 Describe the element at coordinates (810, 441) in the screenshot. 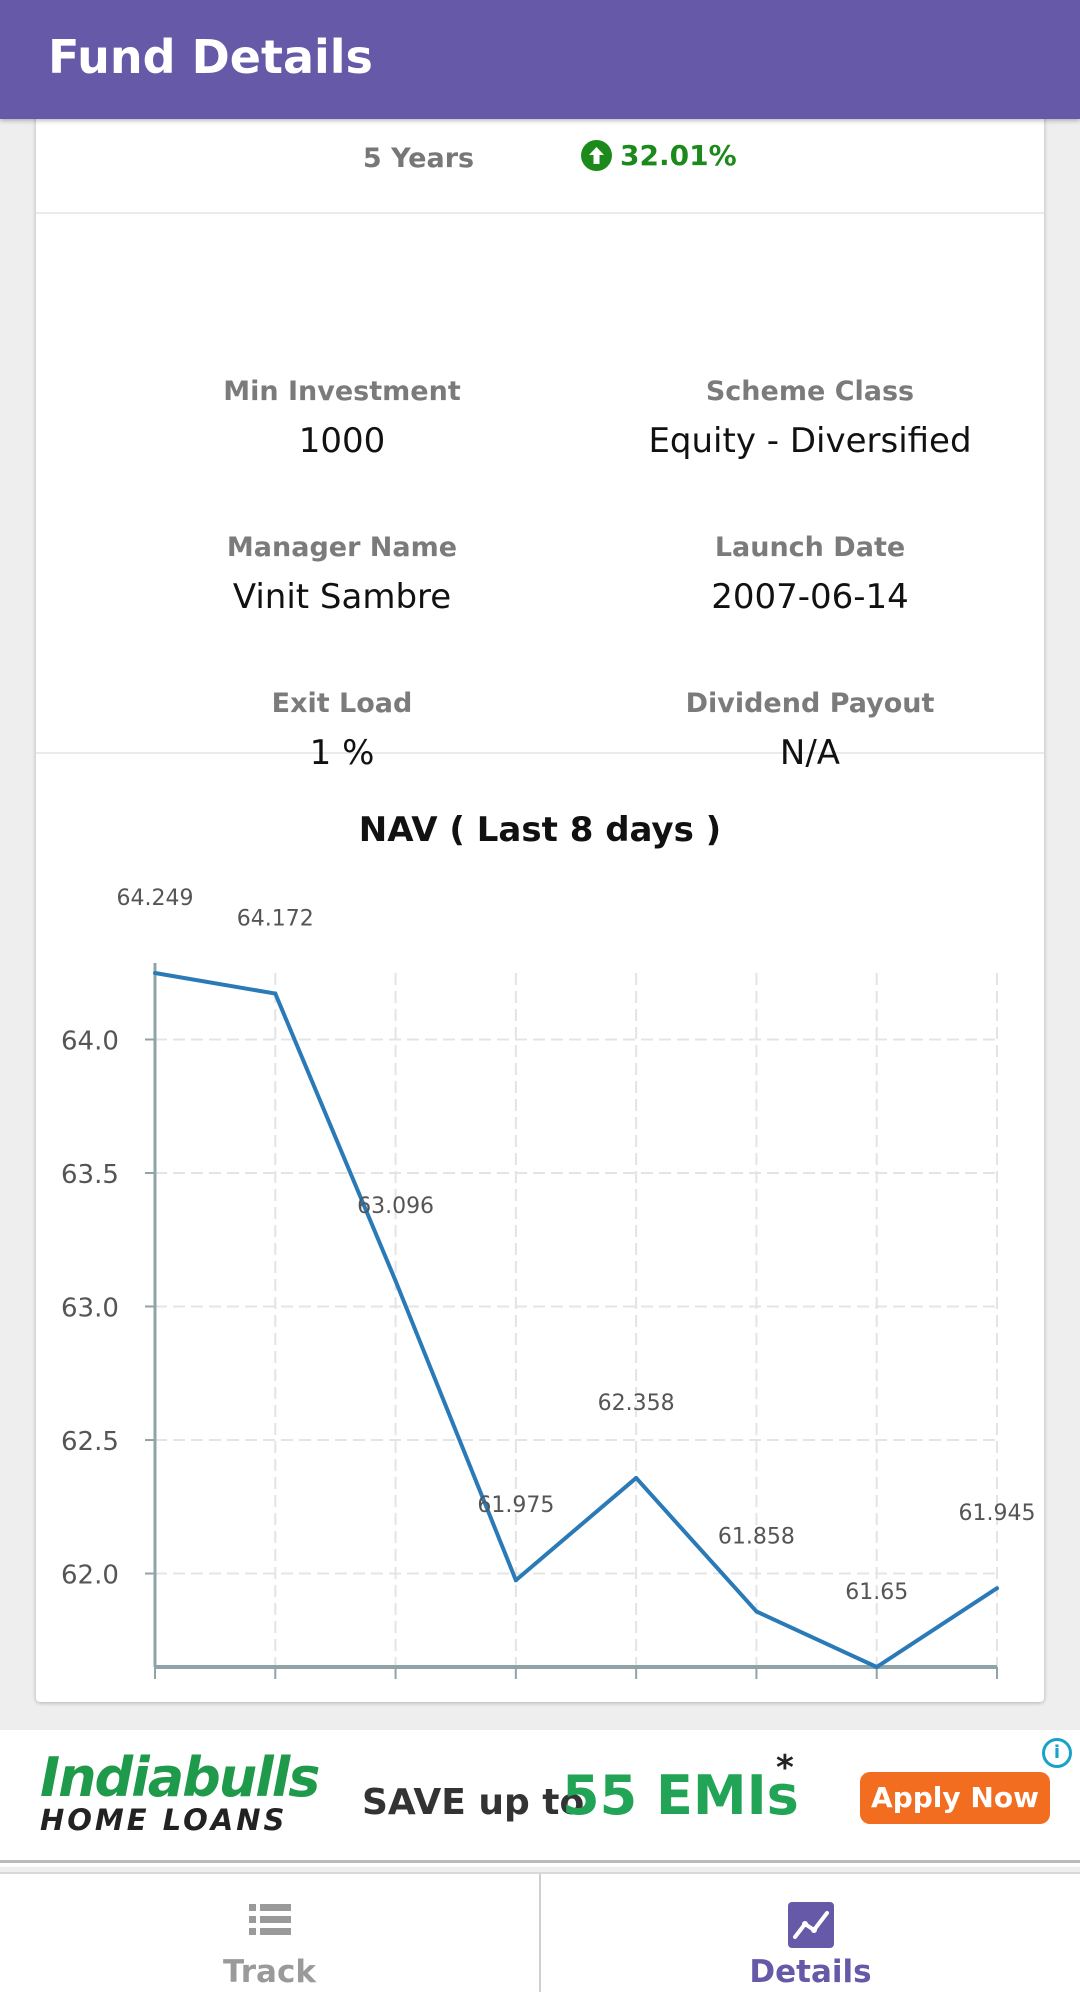

I see `scheme-class-value: Equity - Diversified` at that location.